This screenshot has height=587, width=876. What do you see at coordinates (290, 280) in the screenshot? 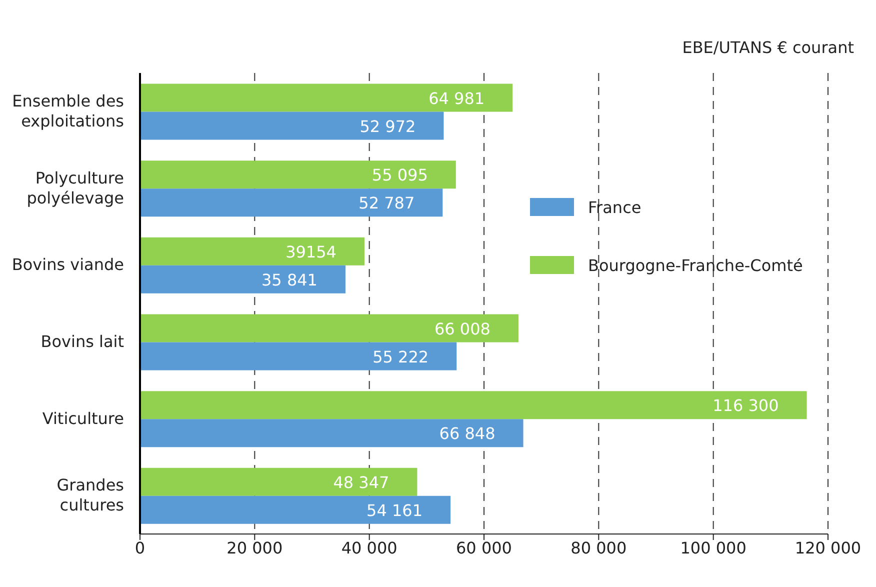
I see `data-label: 35 841` at bounding box center [290, 280].